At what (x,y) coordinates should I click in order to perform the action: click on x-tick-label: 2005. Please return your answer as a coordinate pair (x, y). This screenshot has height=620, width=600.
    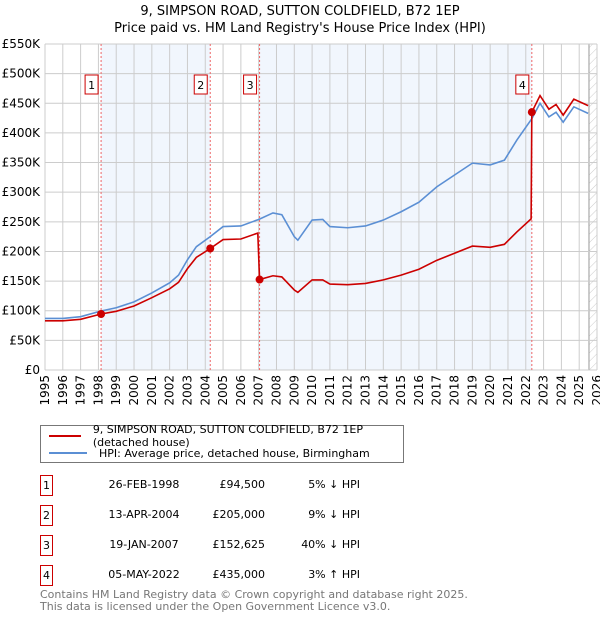
    Looking at the image, I should click on (223, 390).